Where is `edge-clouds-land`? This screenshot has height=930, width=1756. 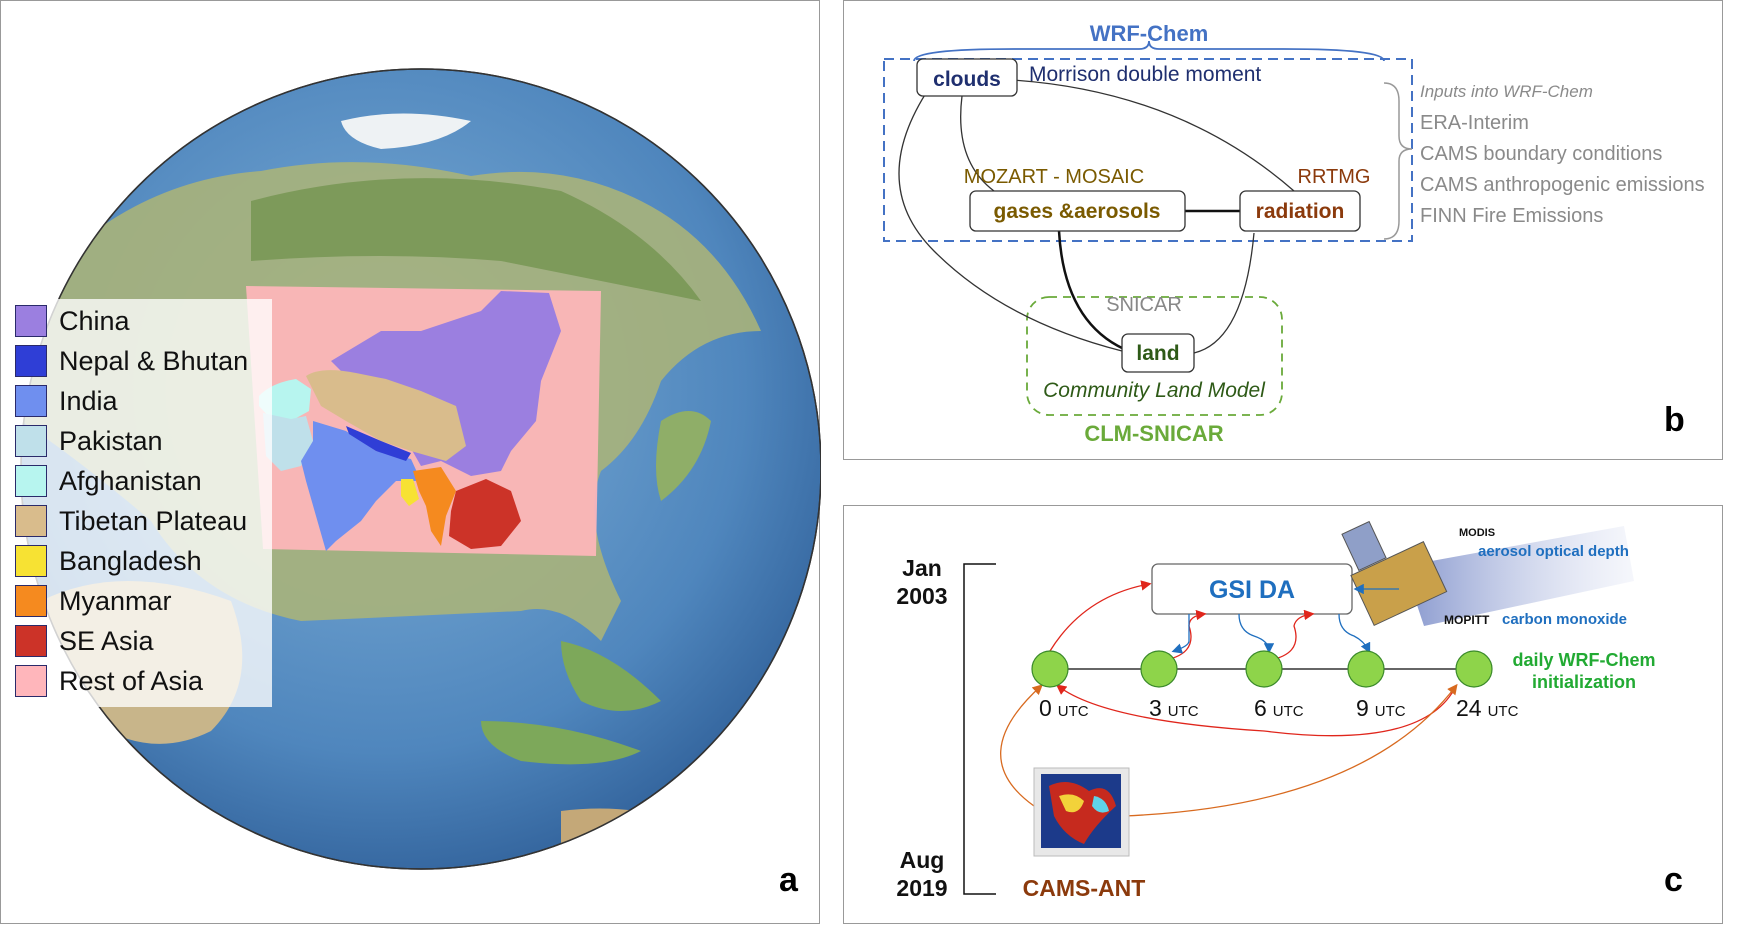 edge-clouds-land is located at coordinates (1010, 216).